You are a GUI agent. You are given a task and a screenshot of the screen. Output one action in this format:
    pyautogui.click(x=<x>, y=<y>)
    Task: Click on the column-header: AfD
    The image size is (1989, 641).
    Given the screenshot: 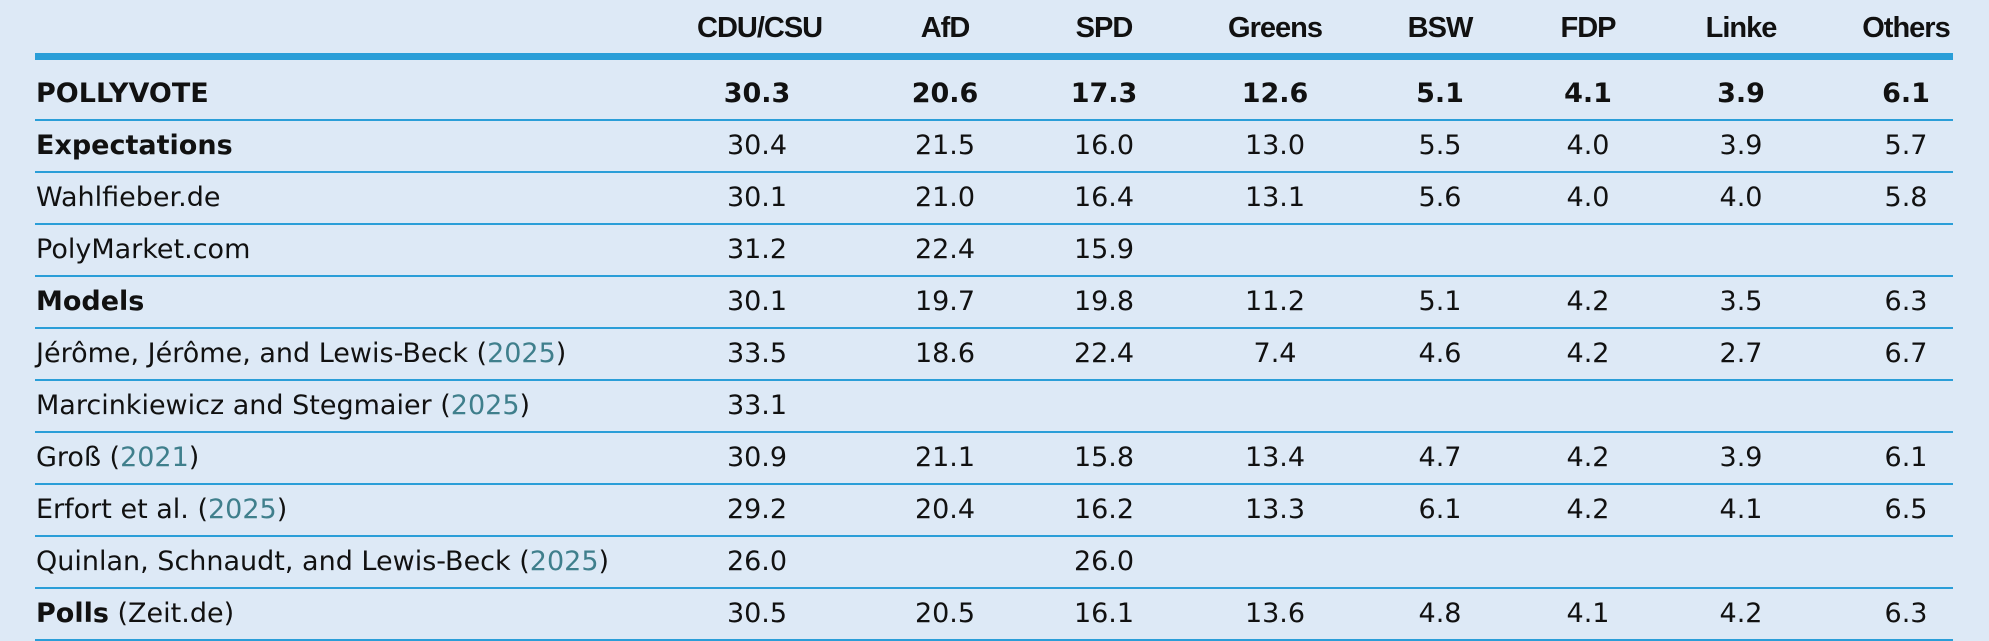 What is the action you would take?
    pyautogui.click(x=945, y=28)
    